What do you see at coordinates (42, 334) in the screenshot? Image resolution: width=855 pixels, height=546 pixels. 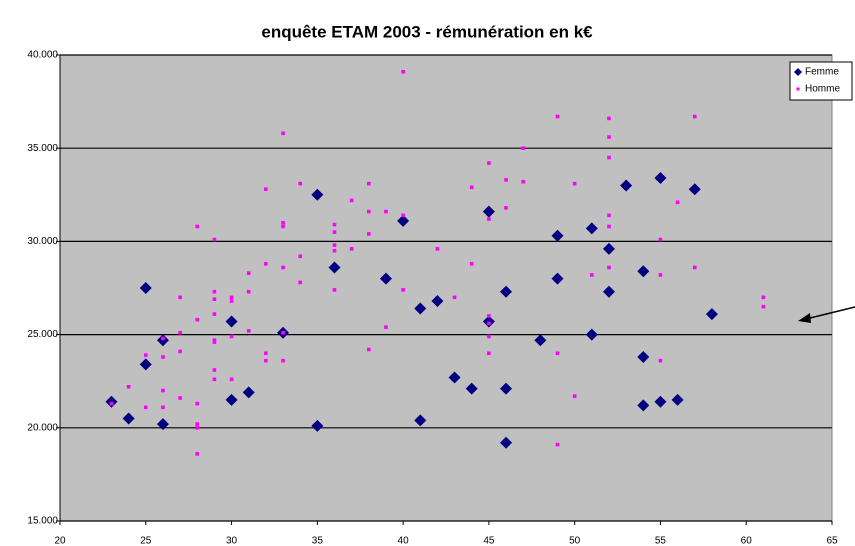 I see `y-tick-label: 25.000` at bounding box center [42, 334].